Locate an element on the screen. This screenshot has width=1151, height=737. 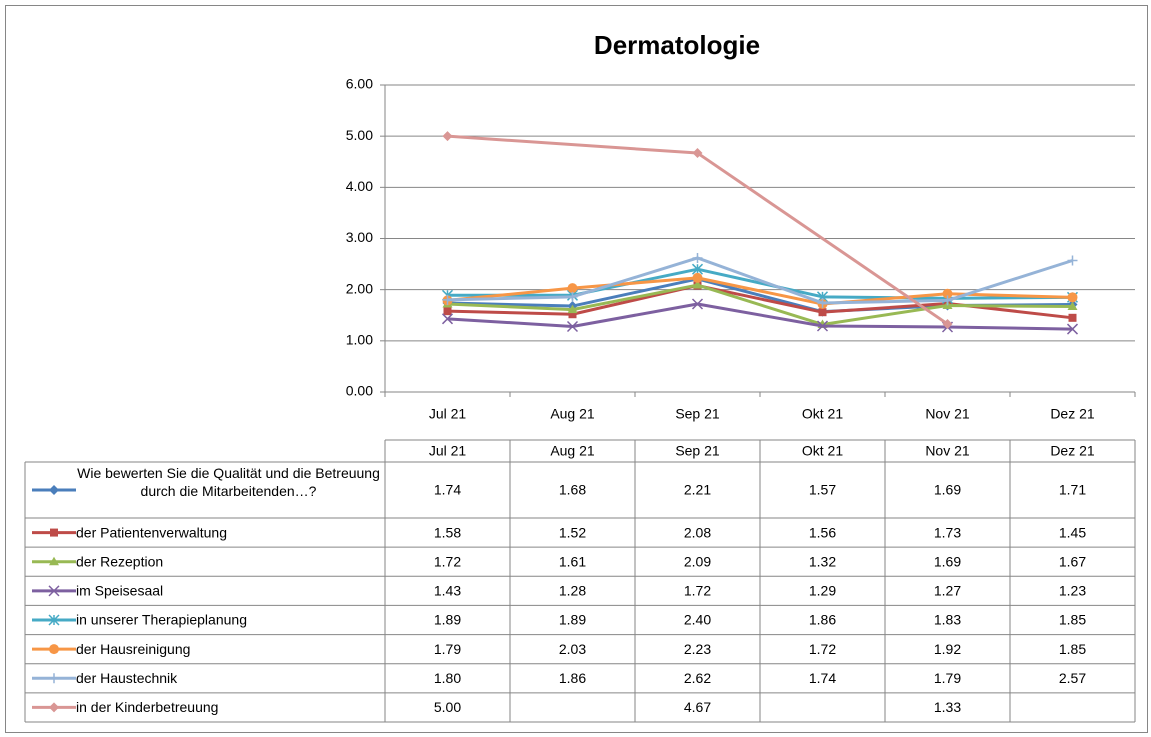
table-value: 2.62 is located at coordinates (697, 678).